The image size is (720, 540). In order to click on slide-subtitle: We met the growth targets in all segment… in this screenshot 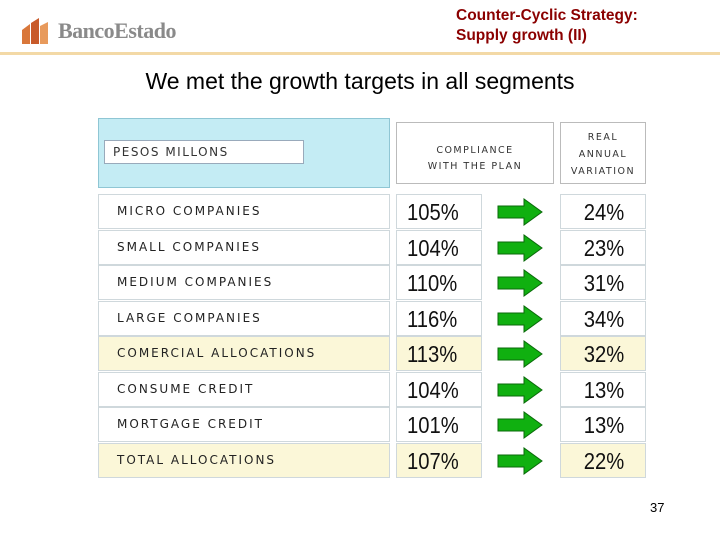, I will do `click(360, 81)`.